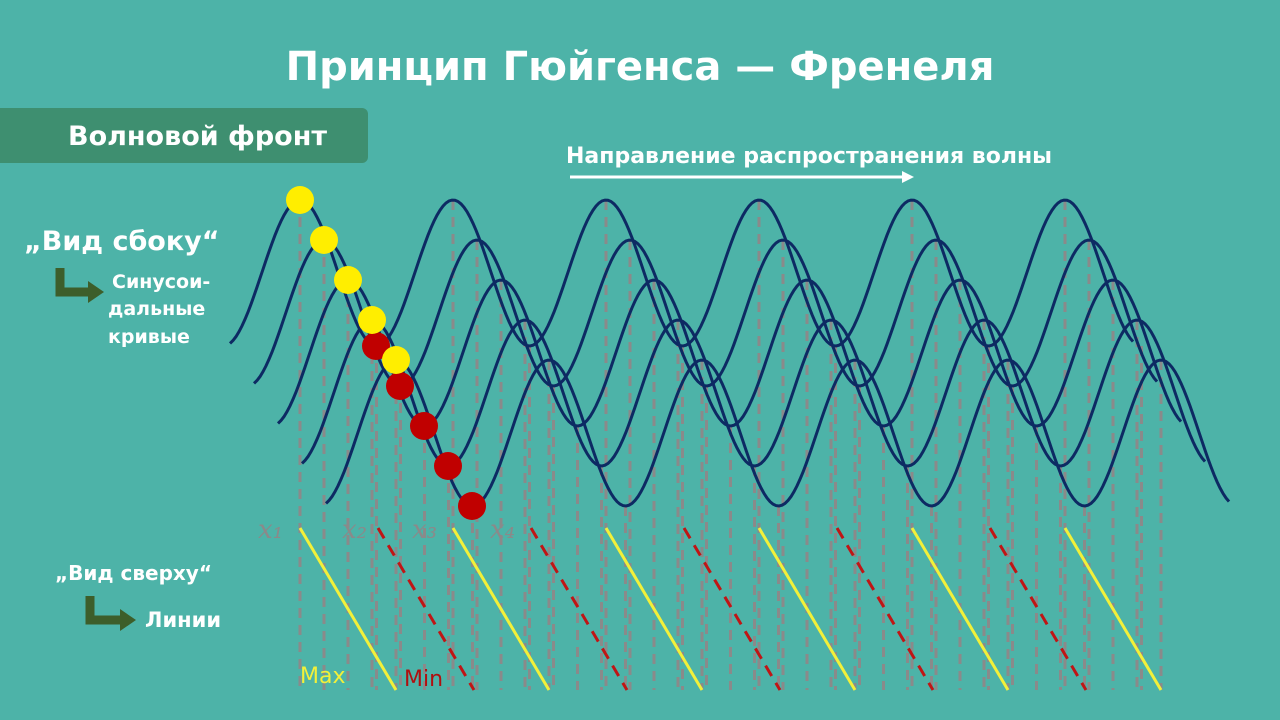 This screenshot has height=720, width=1280. What do you see at coordinates (809, 156) in the screenshot?
I see `direction-label: Направление распространения волны` at bounding box center [809, 156].